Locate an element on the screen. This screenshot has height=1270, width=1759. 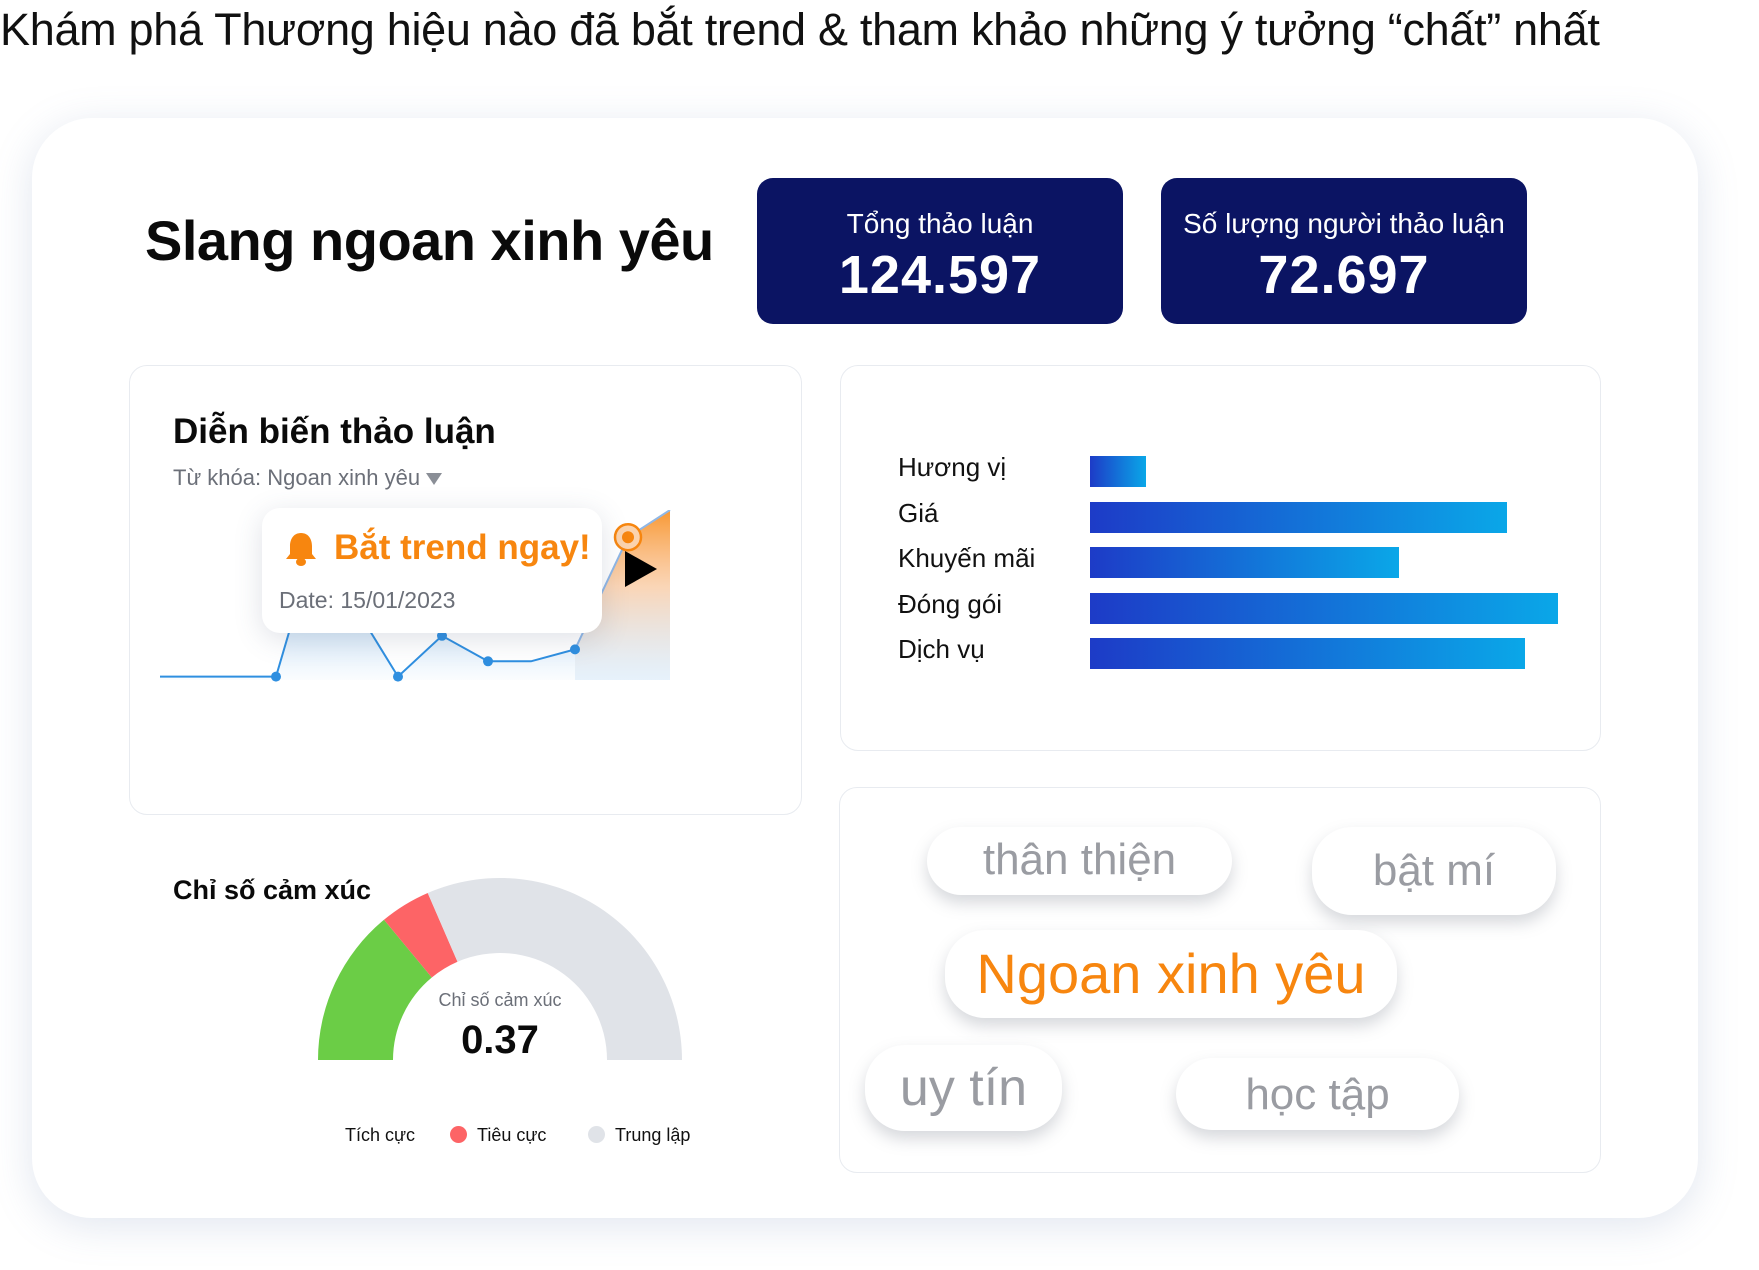
keyword-filter-label: Từ khóa: Ngoan xinh yêu is located at coordinates (297, 477).